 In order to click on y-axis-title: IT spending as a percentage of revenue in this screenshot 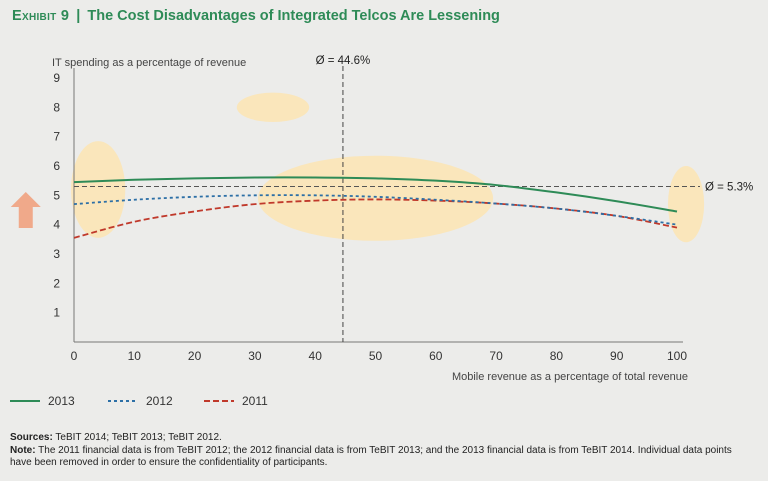, I will do `click(149, 63)`.